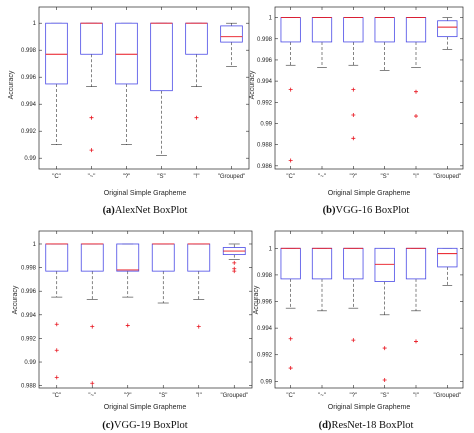 This screenshot has width=474, height=433. I want to click on panel-c-xtick-label: "~", so click(92, 396).